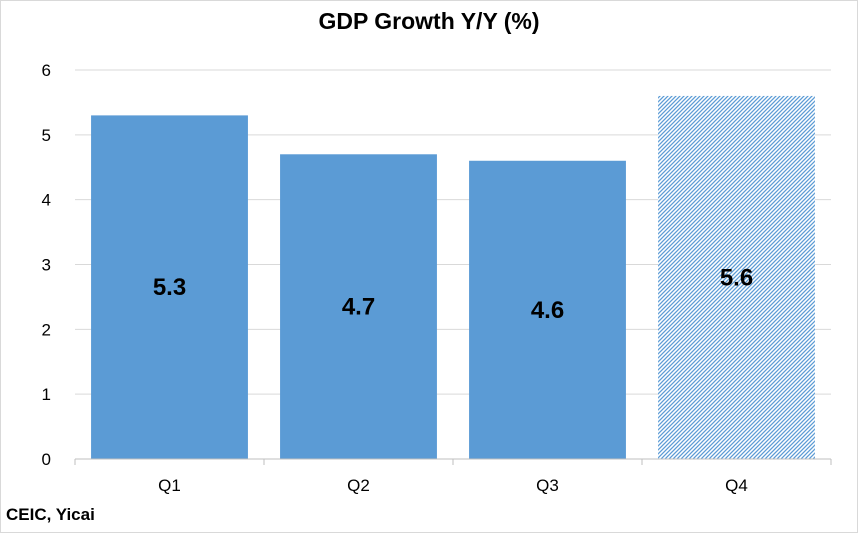 The image size is (858, 533). I want to click on x-axis-ticks: Q1 Q2 Q3 Q4, so click(453, 485).